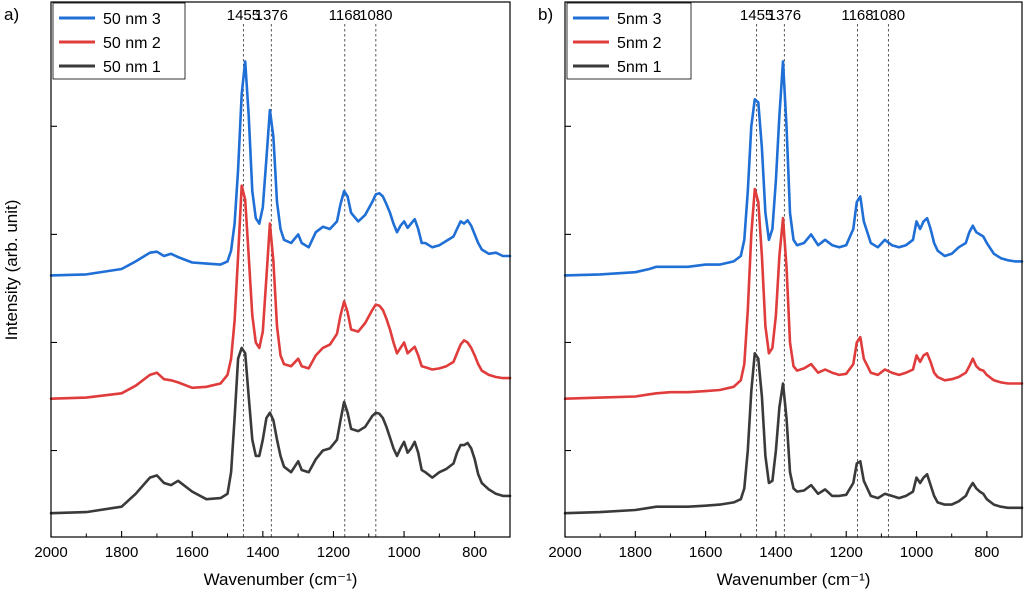 Image resolution: width=1024 pixels, height=594 pixels. I want to click on legend-label: 5nm 3, so click(639, 19).